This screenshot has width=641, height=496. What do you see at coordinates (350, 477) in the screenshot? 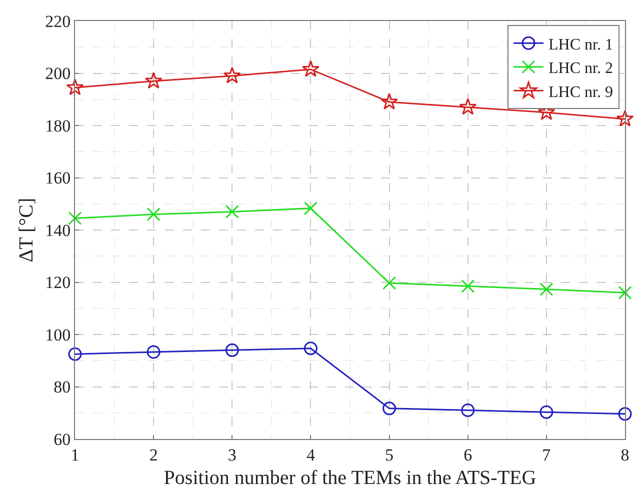
I see `x-axis-title: Position number of the TEMs in the ATS-TEG` at bounding box center [350, 477].